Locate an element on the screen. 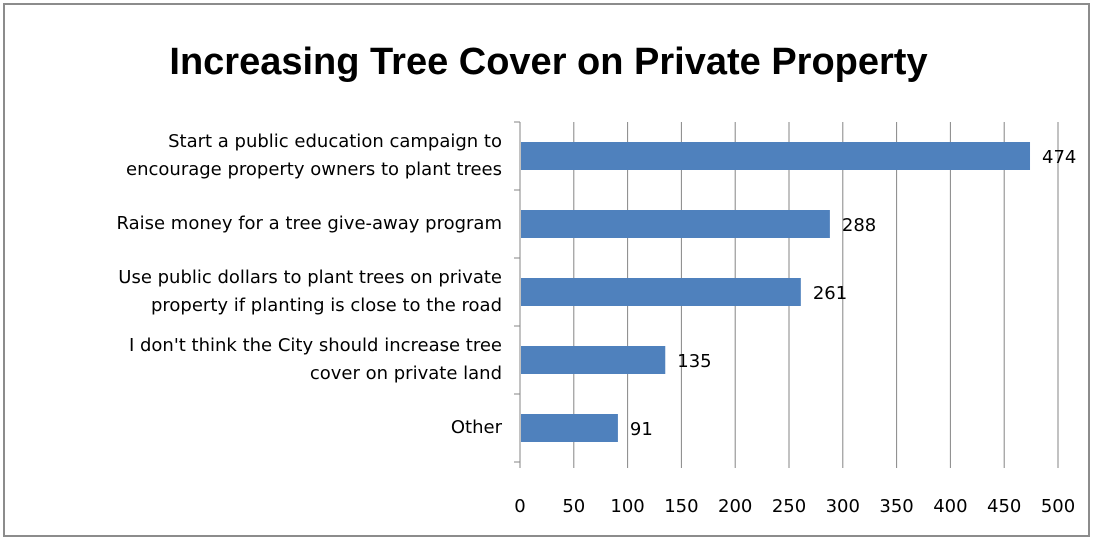 The height and width of the screenshot is (544, 1097). category-label-line: Other is located at coordinates (476, 427).